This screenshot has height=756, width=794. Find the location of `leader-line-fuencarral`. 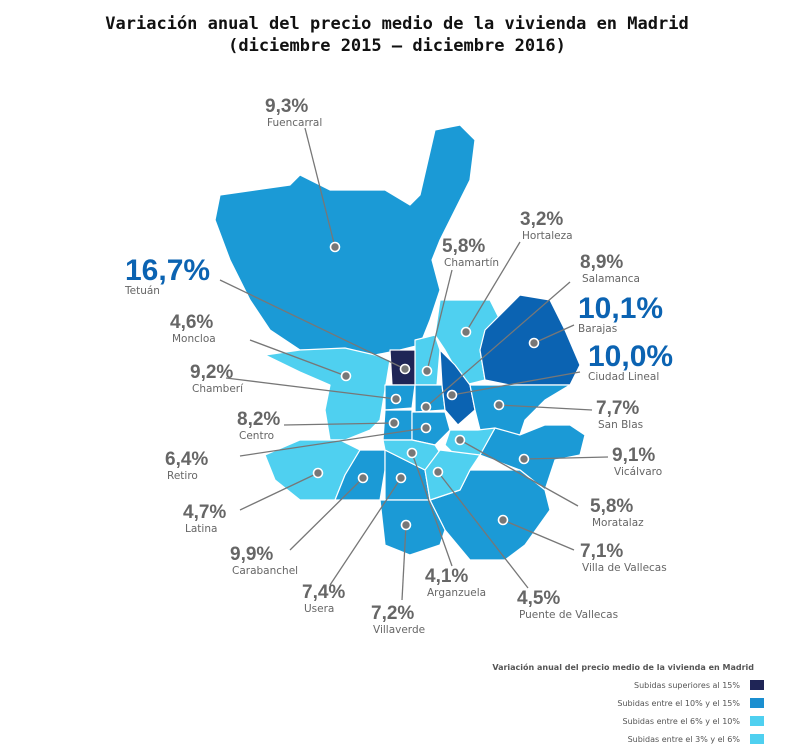

leader-line-fuencarral is located at coordinates (320, 187).